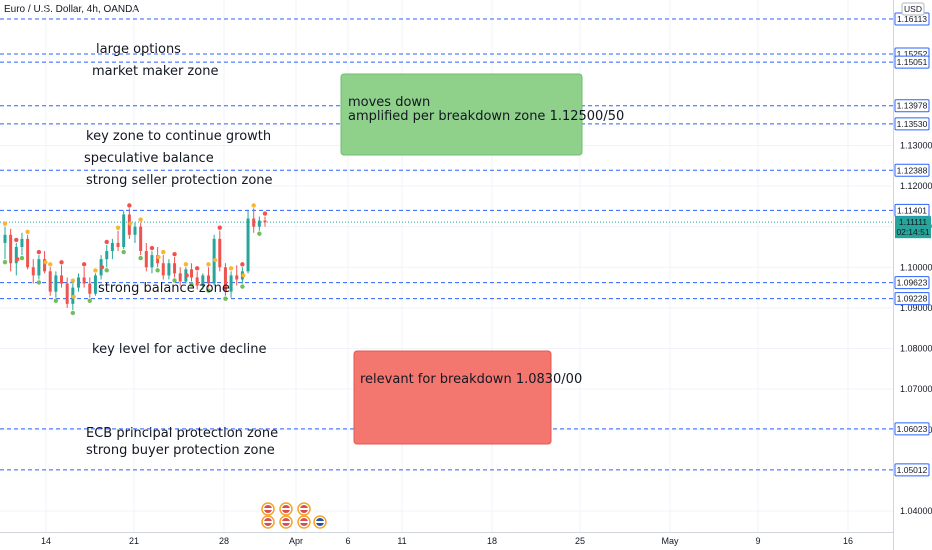  I want to click on chart-header: Euro / U.S. Dollar, 4h, OANDA, so click(71, 9).